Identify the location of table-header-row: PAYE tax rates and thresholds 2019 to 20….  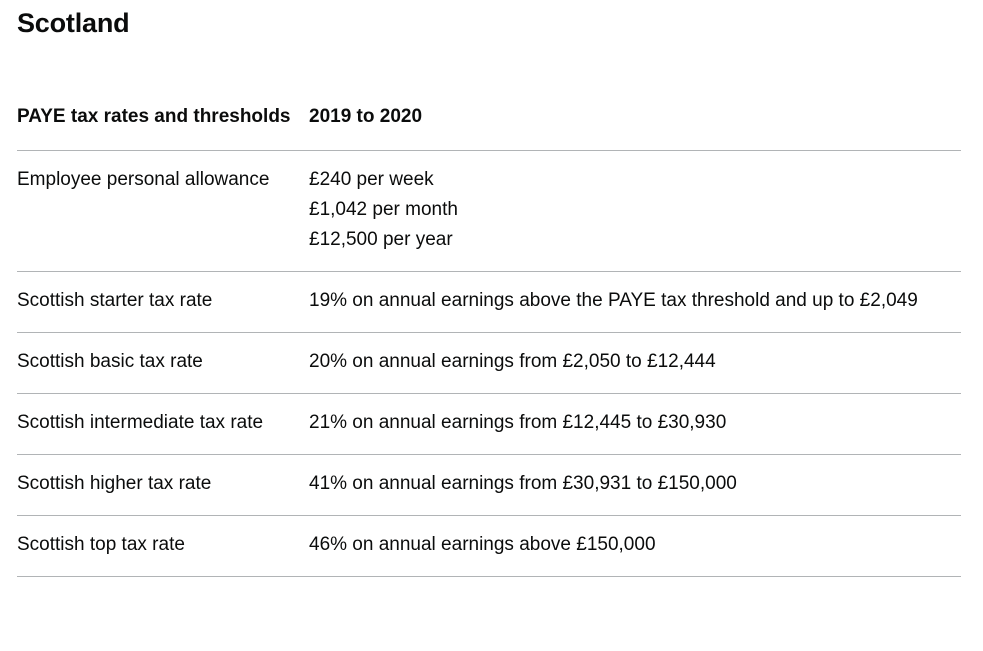
(489, 123).